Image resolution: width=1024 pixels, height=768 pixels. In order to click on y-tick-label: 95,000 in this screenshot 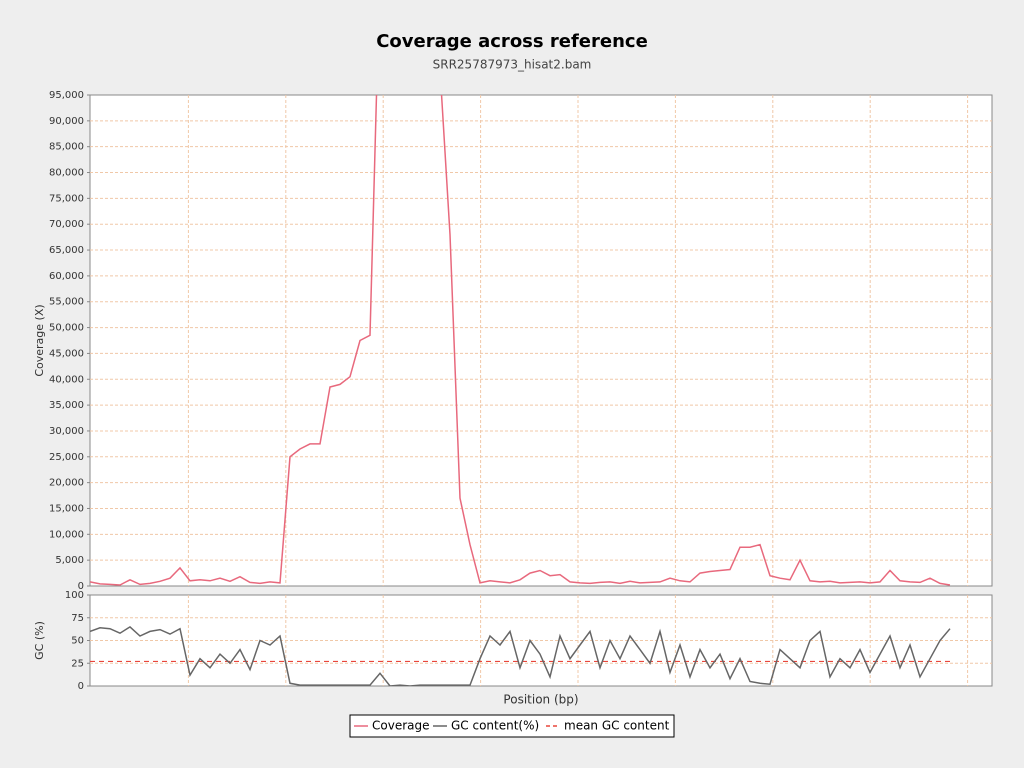, I will do `click(66, 95)`.